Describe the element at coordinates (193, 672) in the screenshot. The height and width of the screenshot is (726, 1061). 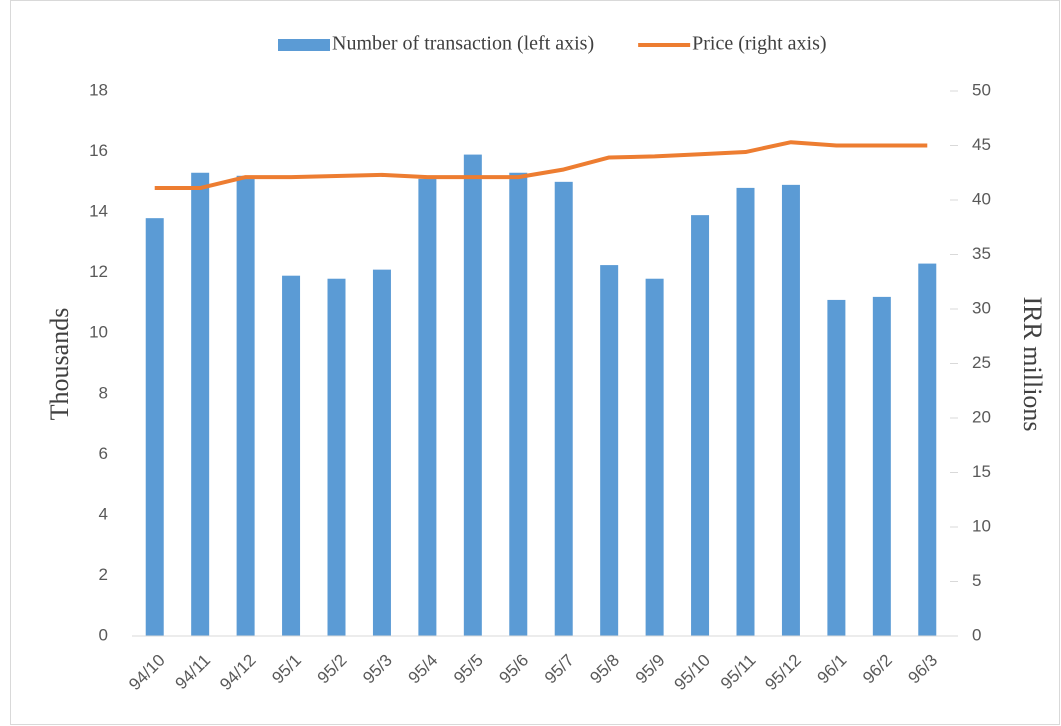
I see `x-tick-label: 94/11` at that location.